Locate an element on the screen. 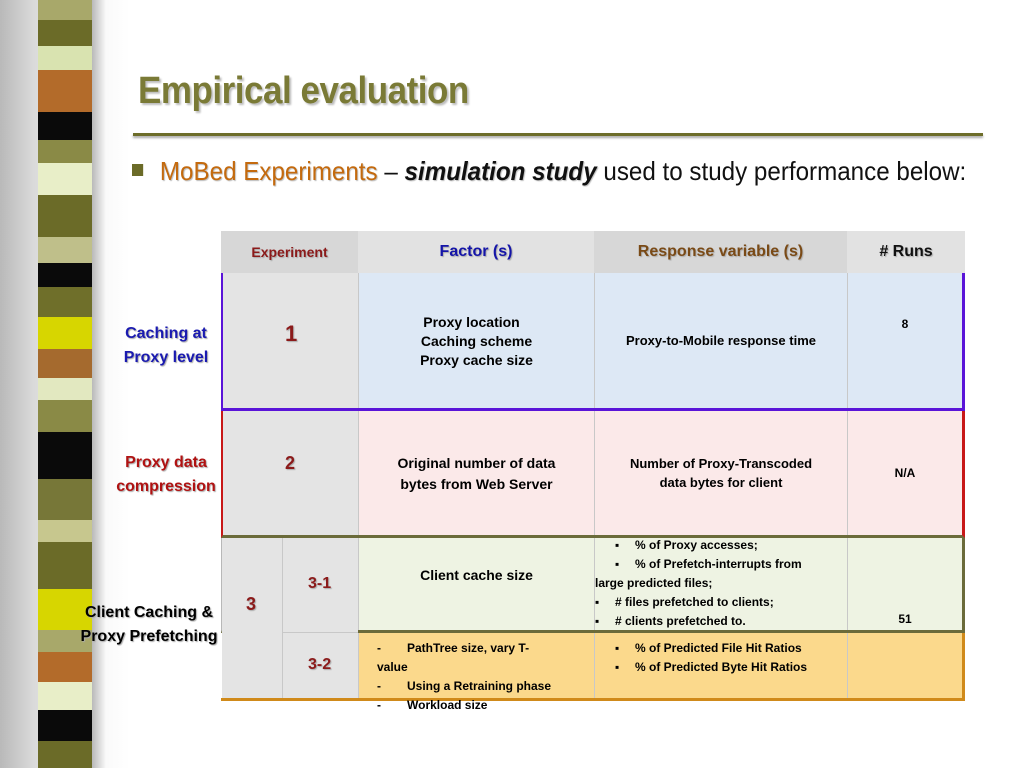  header-experiment: Experiment is located at coordinates (289, 252).